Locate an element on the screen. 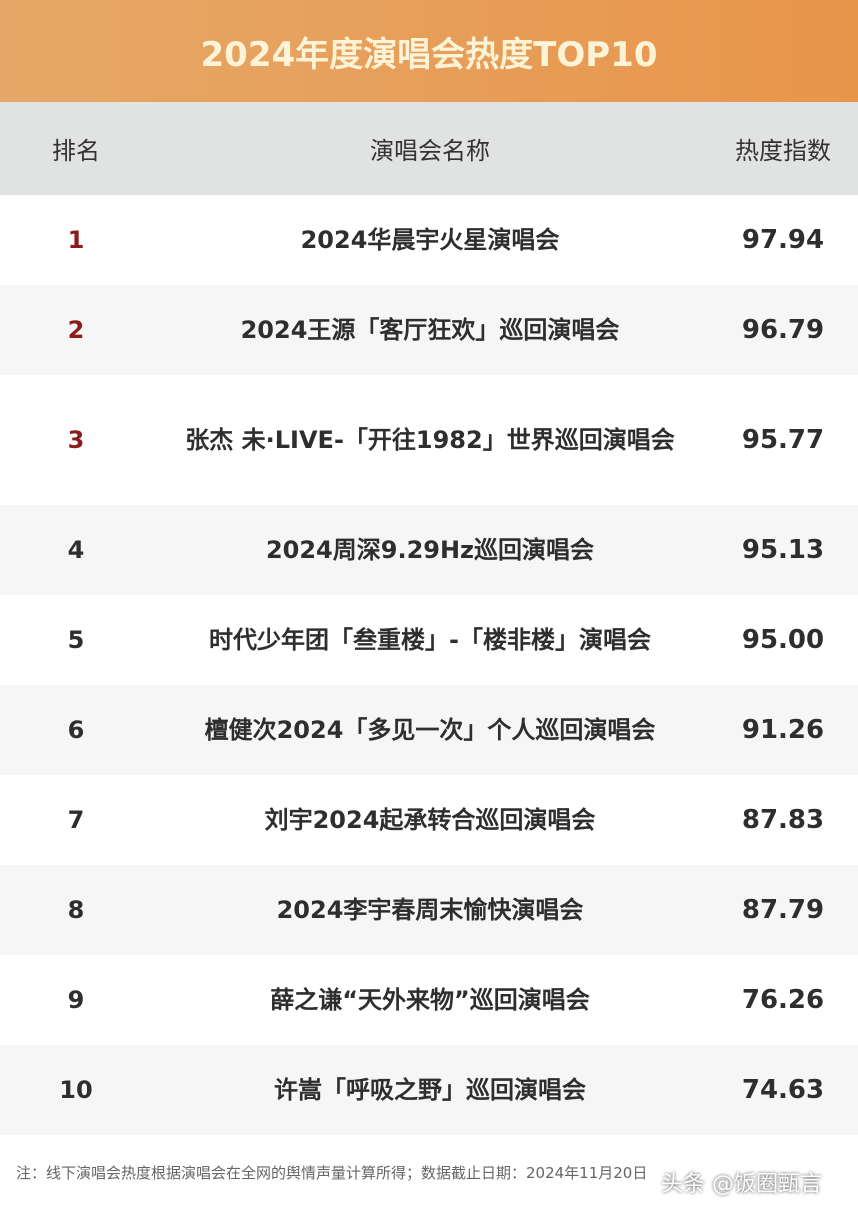  table-row: 7 刘宇2024起承转合巡回演唱会 87.83 is located at coordinates (429, 820).